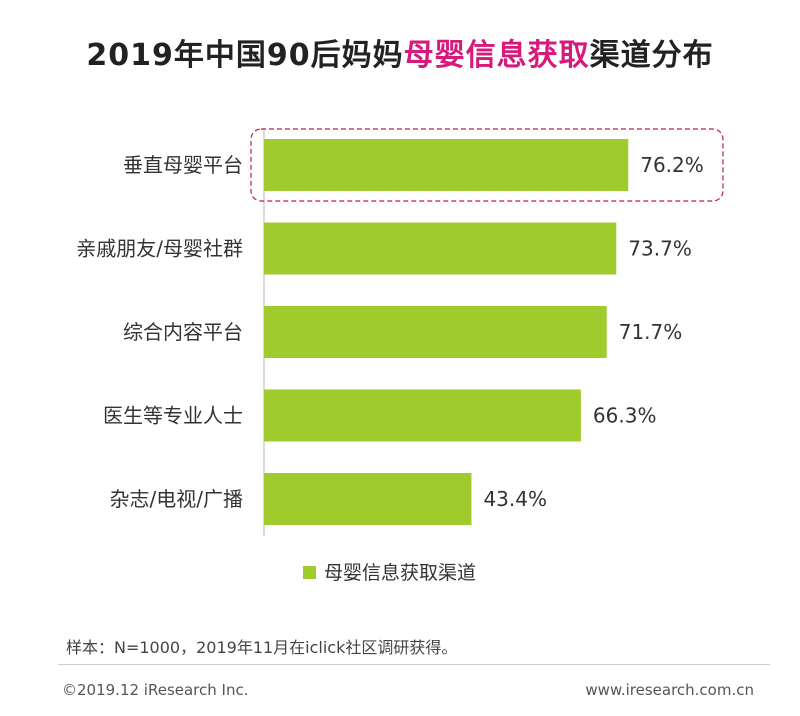  I want to click on category-label: 医生等专业人士, so click(173, 416).